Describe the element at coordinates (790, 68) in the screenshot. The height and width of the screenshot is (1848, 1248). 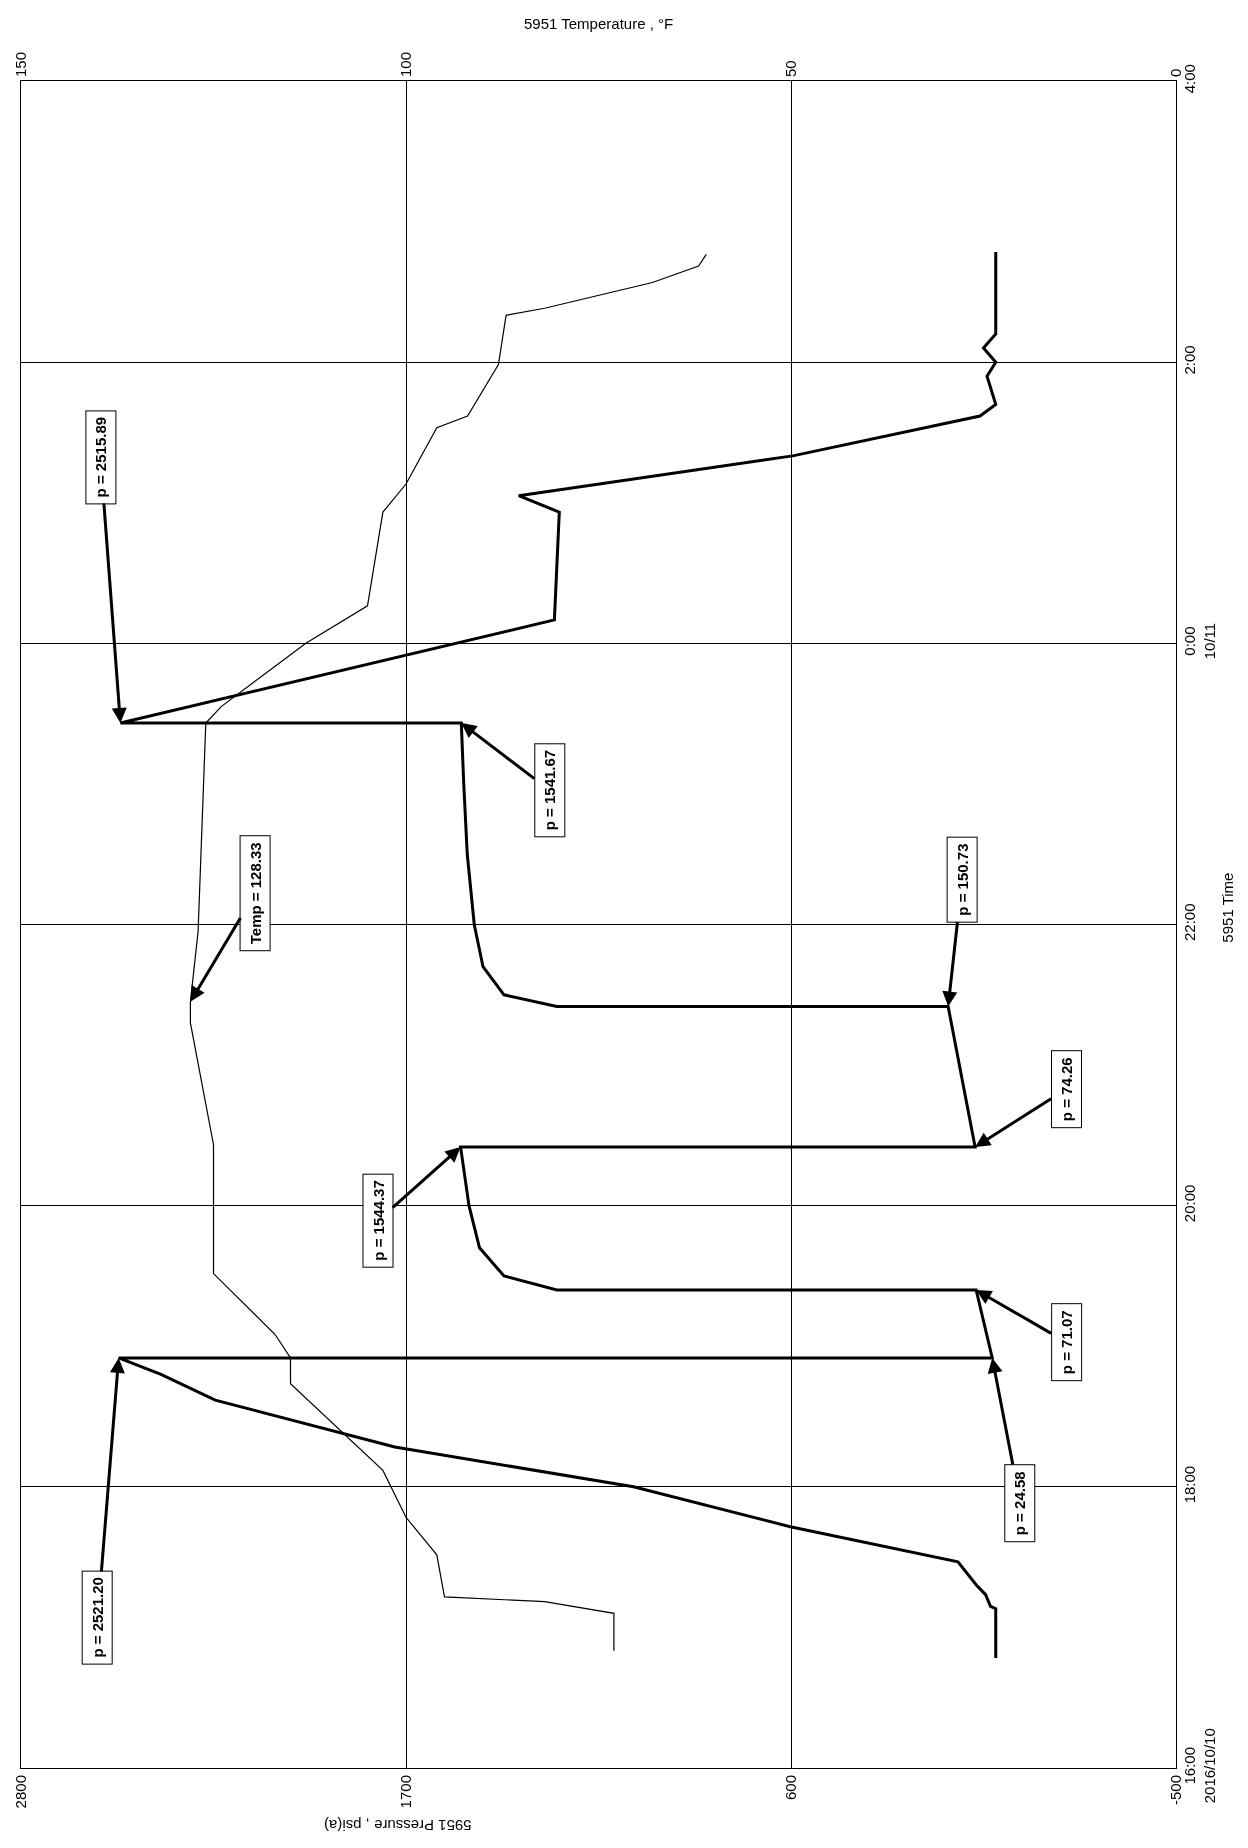
I see `x2-tick-label: 50` at that location.